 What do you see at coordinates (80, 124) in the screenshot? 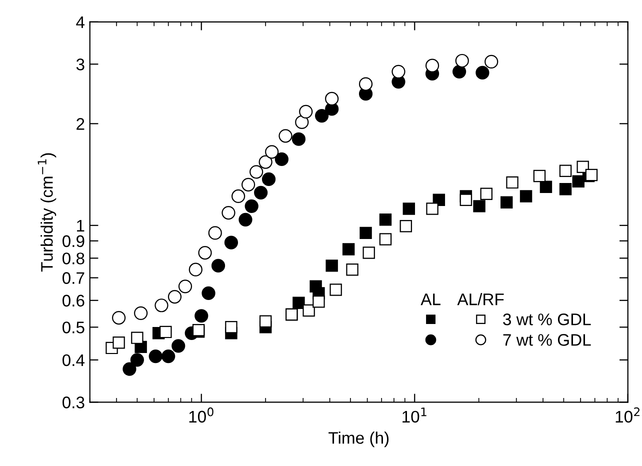
I see `y-tick-label: 2` at bounding box center [80, 124].